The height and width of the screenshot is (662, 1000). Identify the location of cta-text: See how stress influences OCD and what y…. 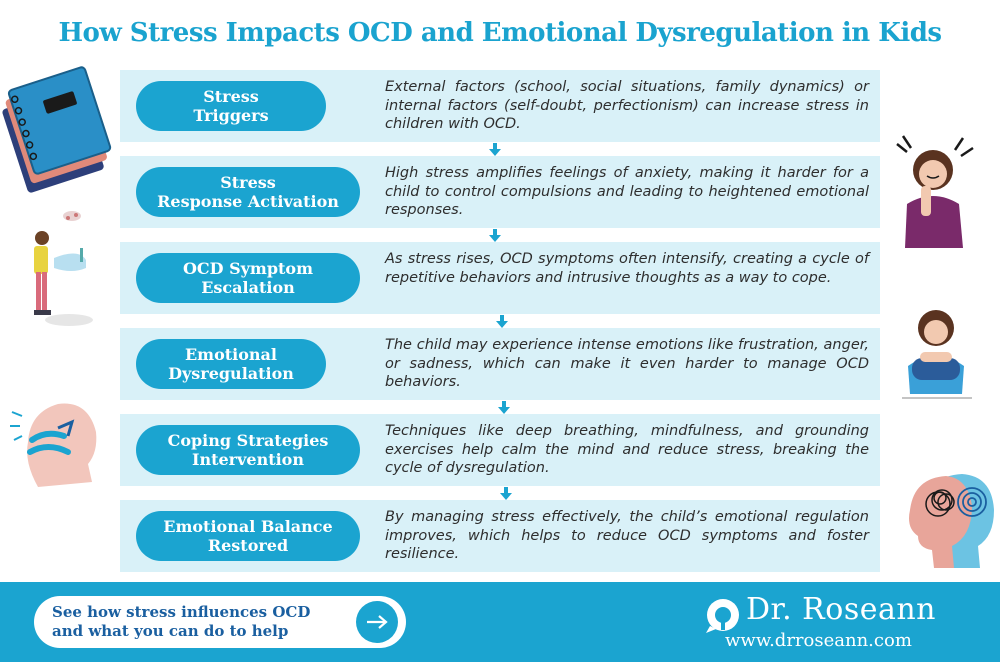
(181, 621).